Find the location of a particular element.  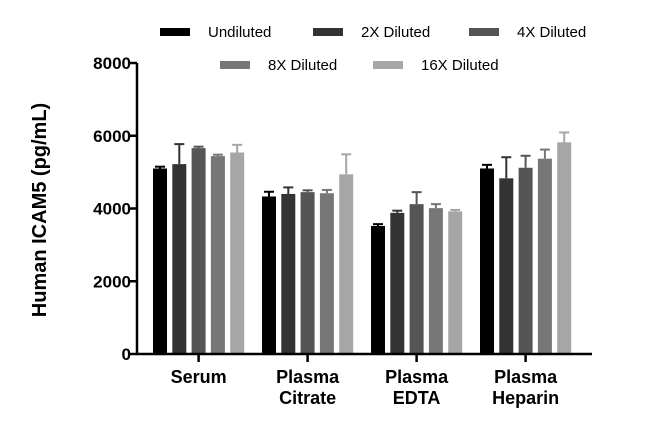

legend-item: 2X Diluted is located at coordinates (371, 32).